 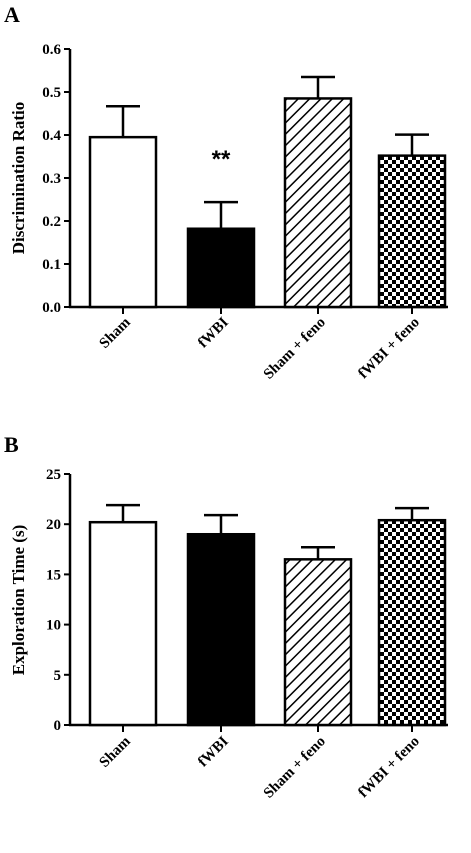 What do you see at coordinates (51, 265) in the screenshot?
I see `panel-a-y-tick-label: 0.1` at bounding box center [51, 265].